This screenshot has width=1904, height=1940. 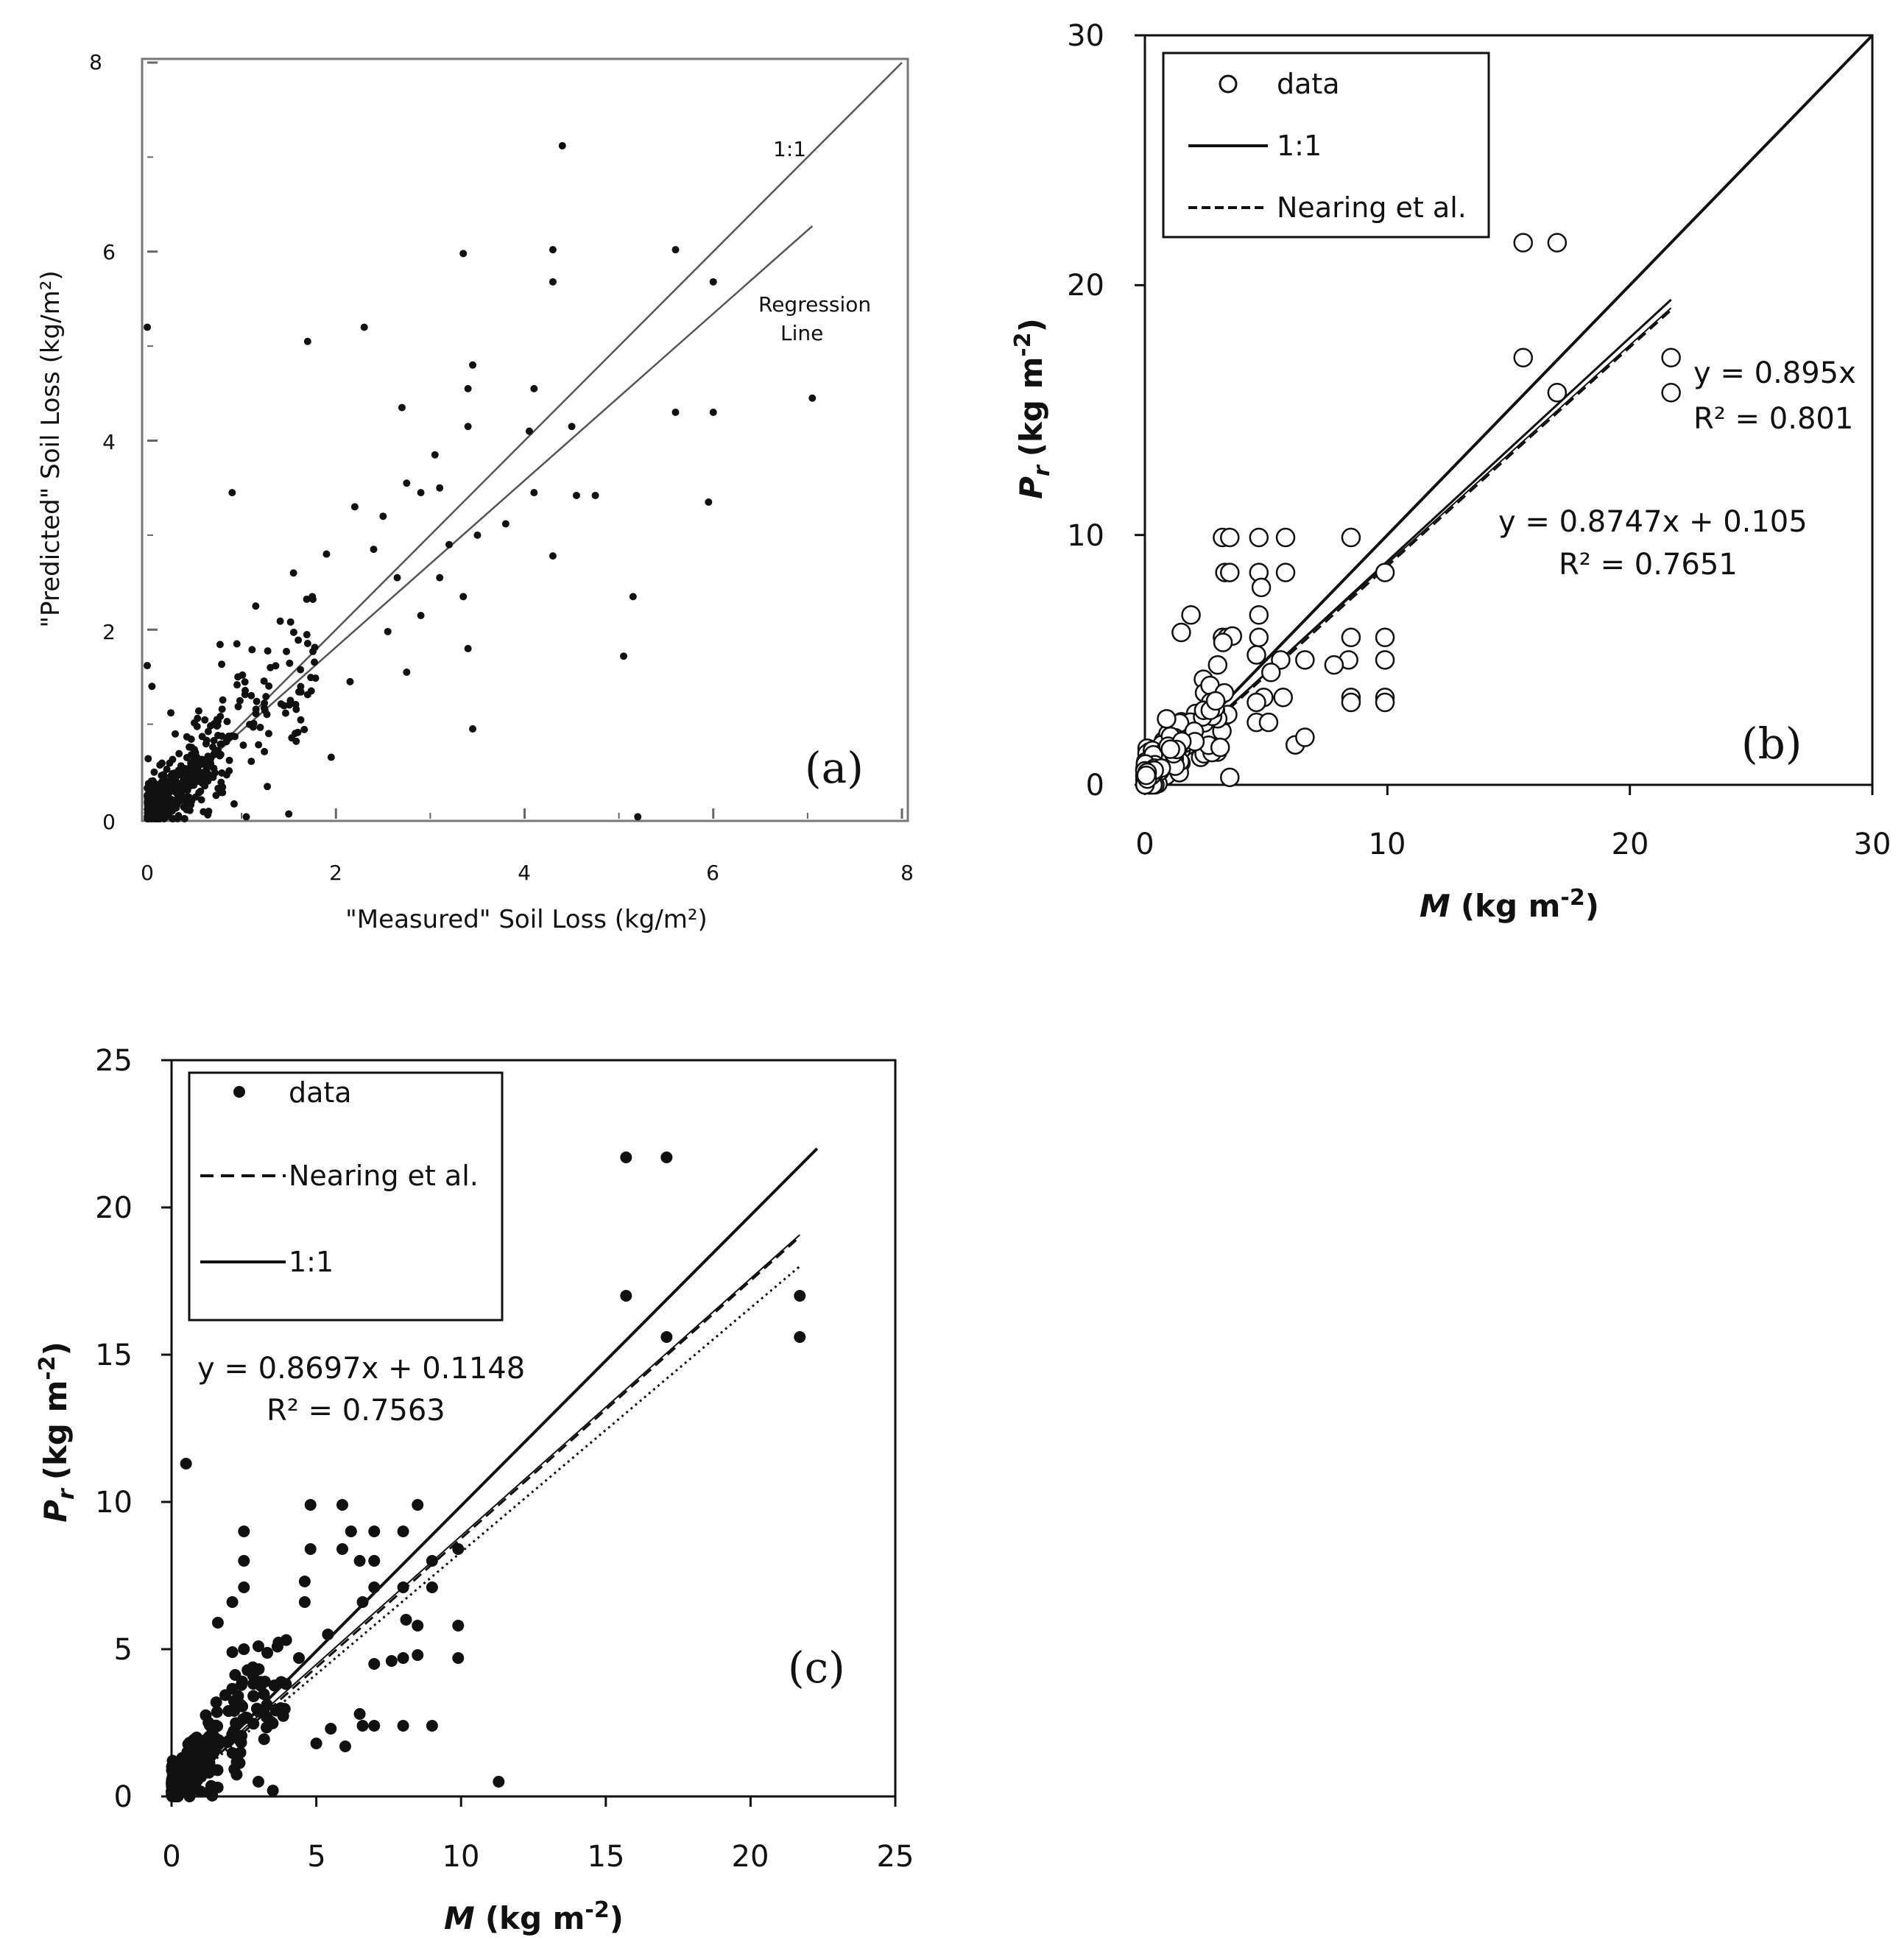 I want to click on line-label-1to1-a: 1:1, so click(x=790, y=149).